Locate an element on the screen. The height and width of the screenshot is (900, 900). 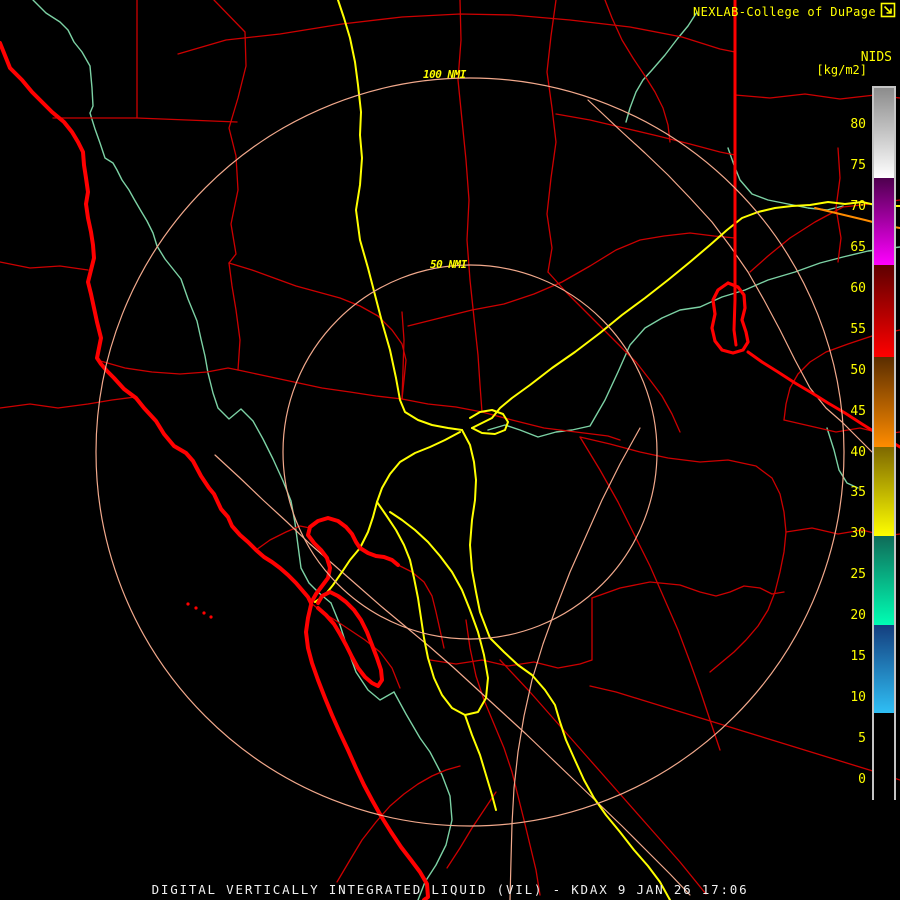
colorbar-tick-65: 65 is located at coordinates (858, 247).